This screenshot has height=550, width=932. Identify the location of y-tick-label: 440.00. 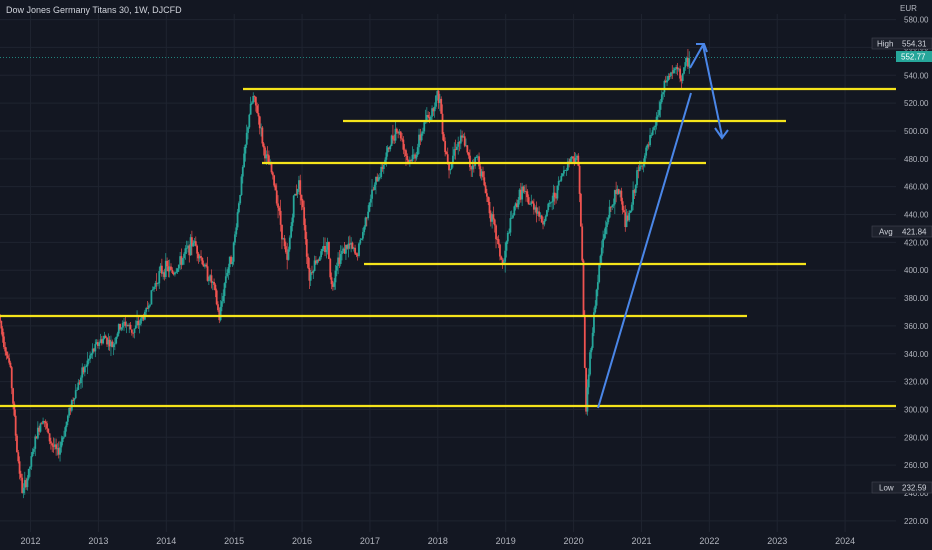
(916, 215).